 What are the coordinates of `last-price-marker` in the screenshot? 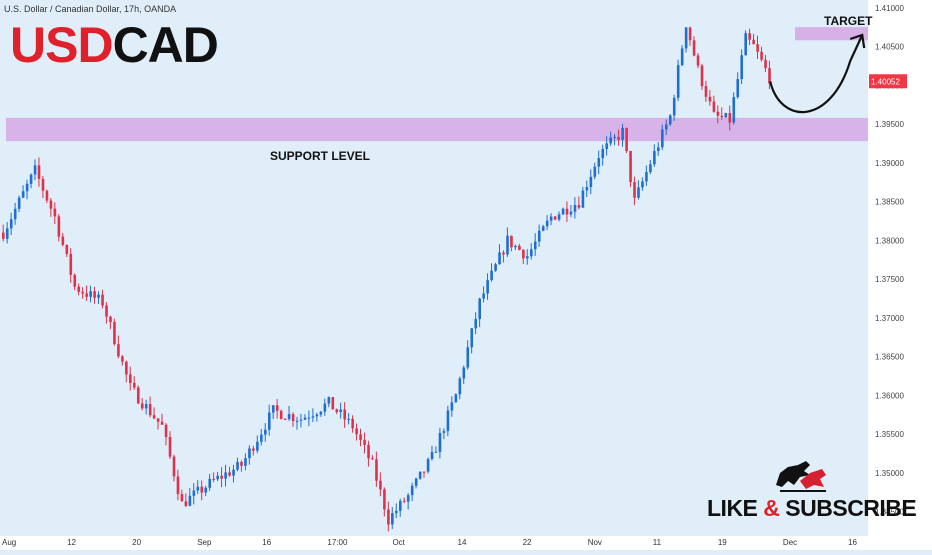 It's located at (888, 81).